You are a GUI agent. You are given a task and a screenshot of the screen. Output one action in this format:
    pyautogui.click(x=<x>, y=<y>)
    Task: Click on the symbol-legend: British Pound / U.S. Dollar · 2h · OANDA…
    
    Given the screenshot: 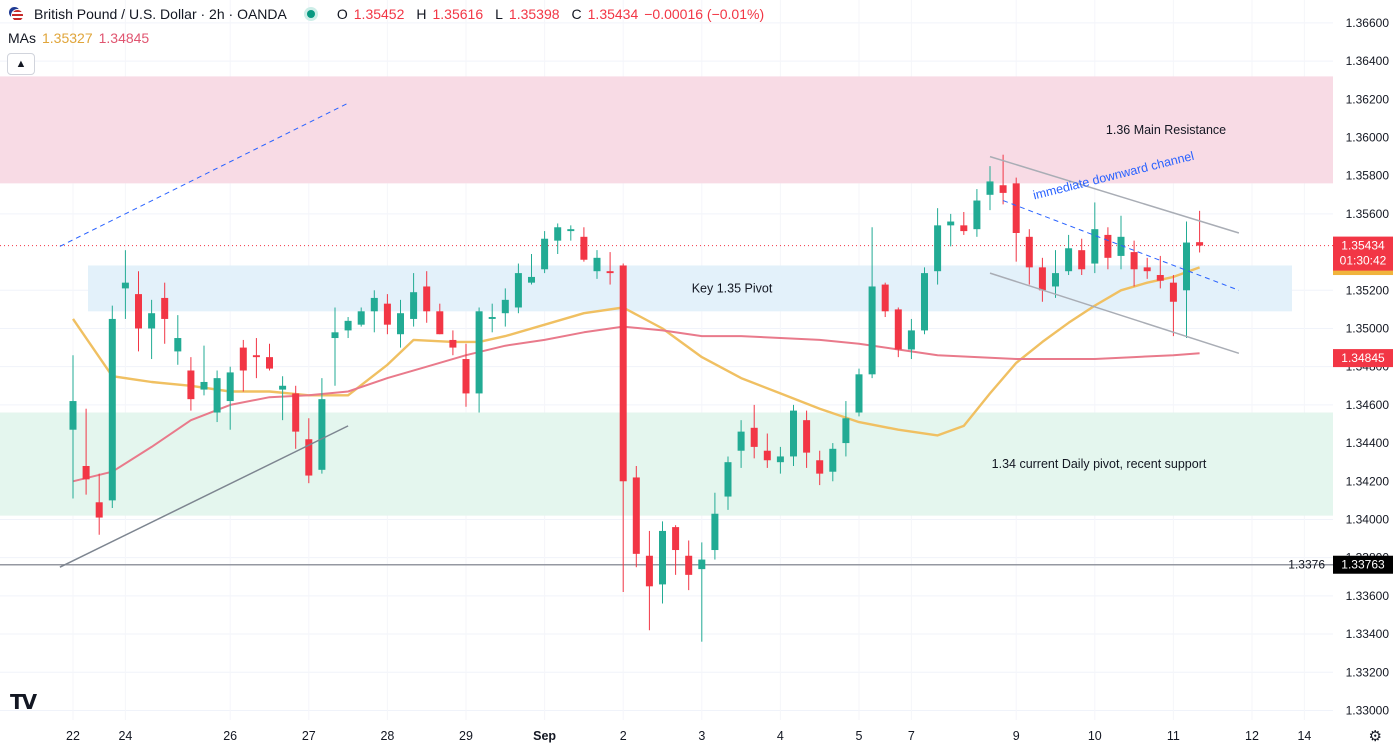 What is the action you would take?
    pyautogui.click(x=386, y=14)
    